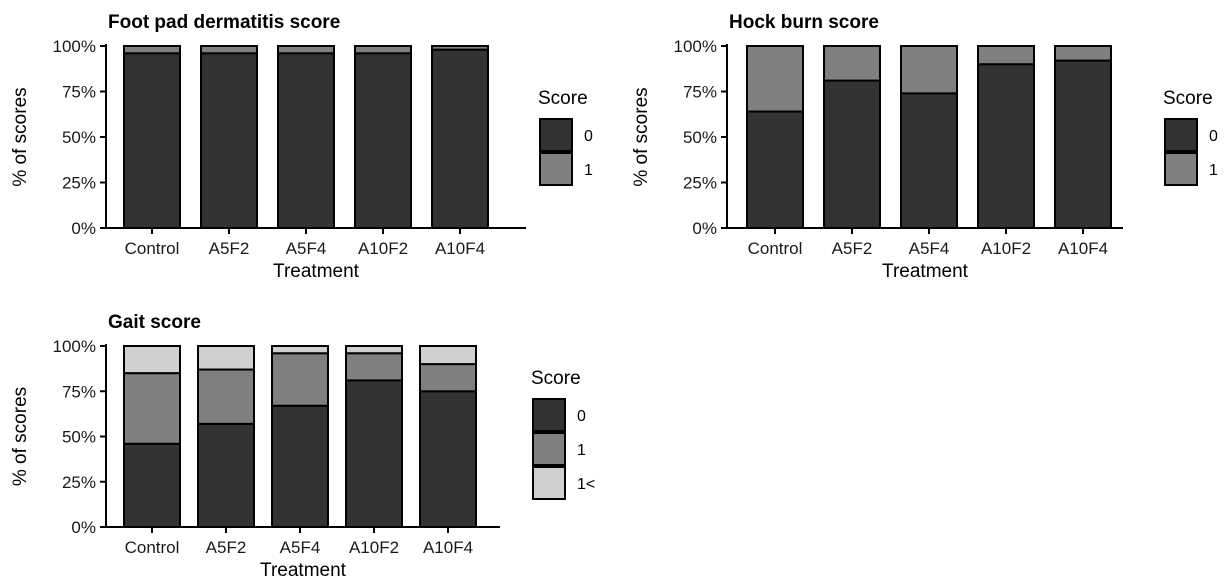 The height and width of the screenshot is (584, 1231). Describe the element at coordinates (804, 22) in the screenshot. I see `chart-title: Hock burn score` at that location.